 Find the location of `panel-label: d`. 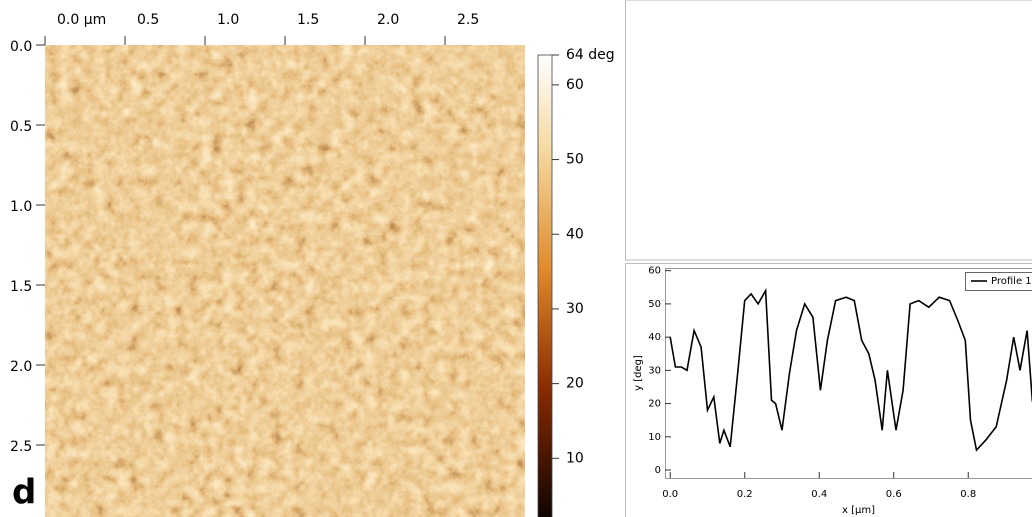

panel-label: d is located at coordinates (24, 493).